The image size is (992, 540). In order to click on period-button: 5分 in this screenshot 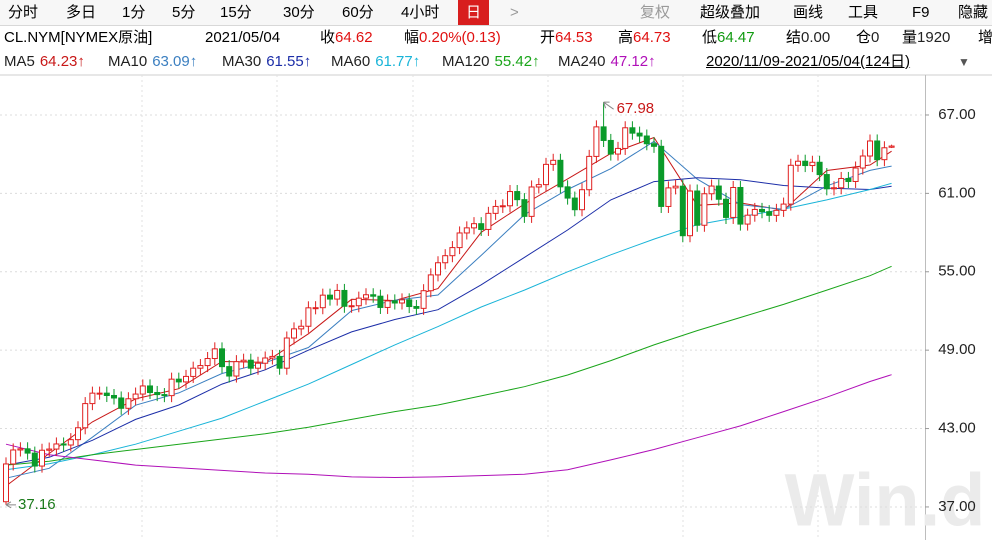, I will do `click(184, 12)`.